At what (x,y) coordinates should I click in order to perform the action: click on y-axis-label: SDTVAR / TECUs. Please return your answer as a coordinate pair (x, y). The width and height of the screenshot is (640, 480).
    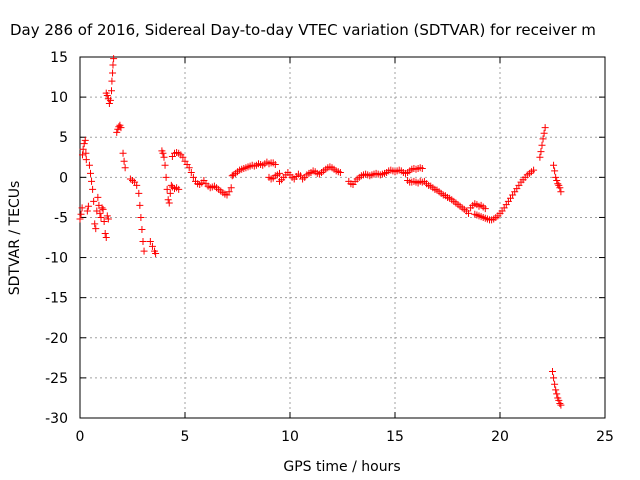
    Looking at the image, I should click on (15, 238).